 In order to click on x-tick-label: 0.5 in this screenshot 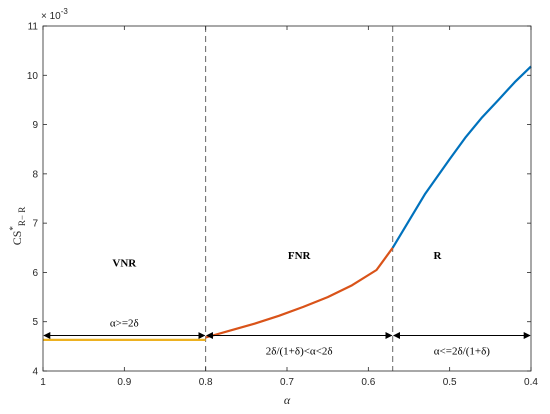, I will do `click(450, 382)`.